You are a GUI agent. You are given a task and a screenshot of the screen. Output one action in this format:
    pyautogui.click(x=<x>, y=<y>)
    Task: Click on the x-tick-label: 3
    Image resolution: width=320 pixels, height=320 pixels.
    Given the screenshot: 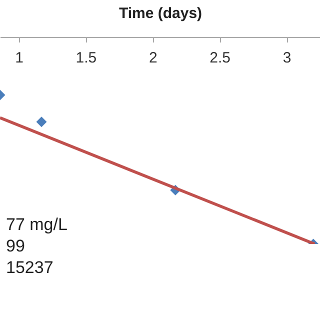 What is the action you would take?
    pyautogui.click(x=287, y=58)
    